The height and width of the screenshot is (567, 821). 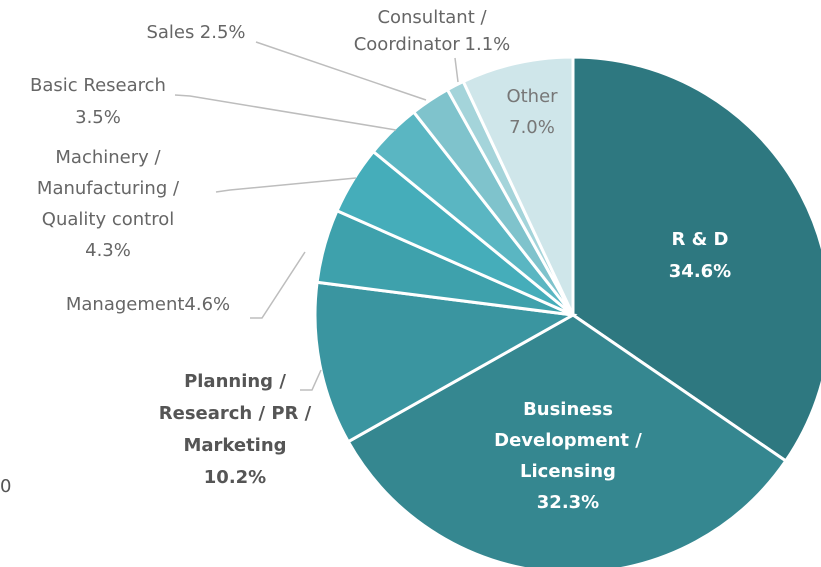 I want to click on value-label: 4.6%, so click(x=207, y=304).